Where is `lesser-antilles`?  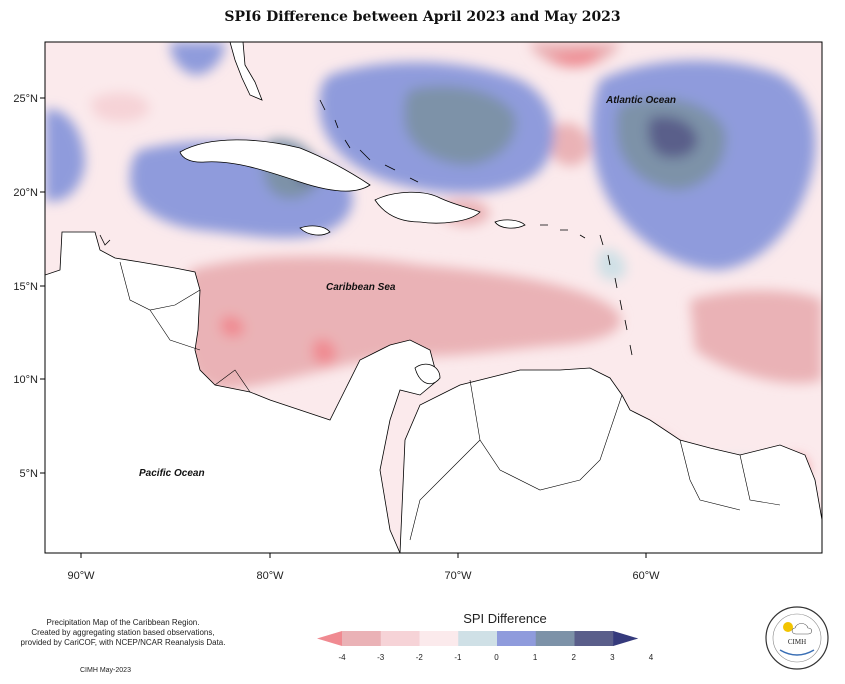
lesser-antilles is located at coordinates (616, 295).